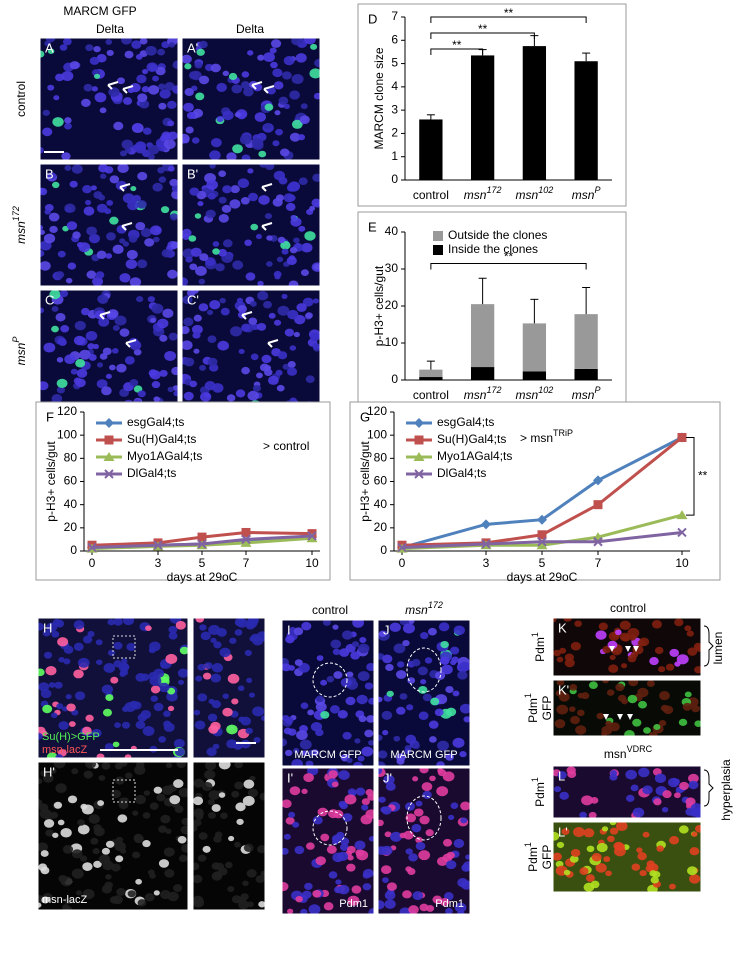  Describe the element at coordinates (542, 577) in the screenshot. I see `x-axis-label: days at 29oC` at that location.